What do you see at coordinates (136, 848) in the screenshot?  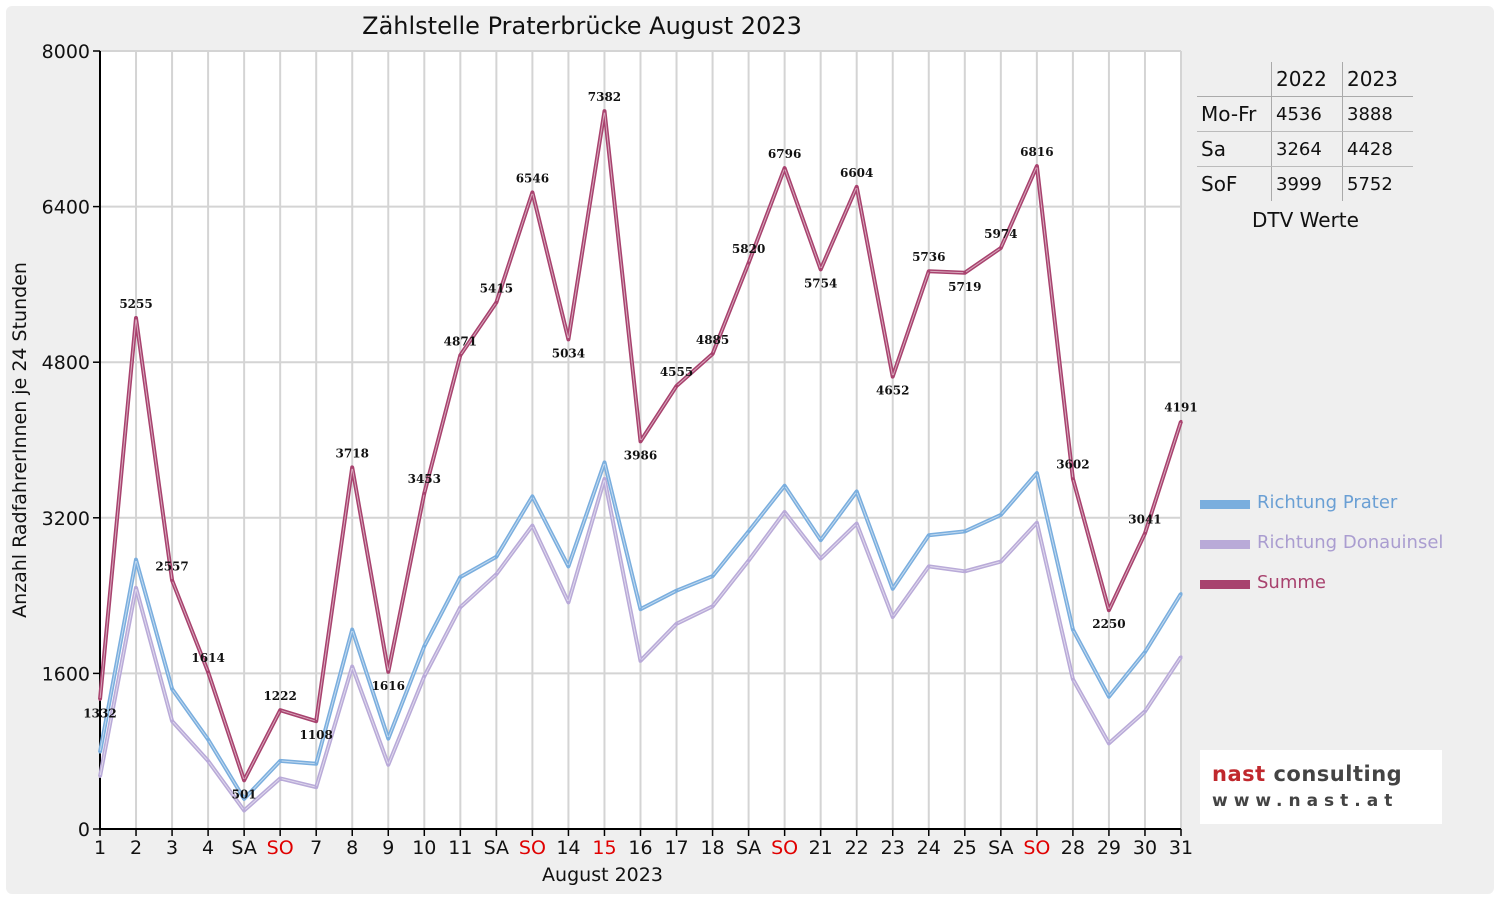 I see `x-tick-label: 2` at bounding box center [136, 848].